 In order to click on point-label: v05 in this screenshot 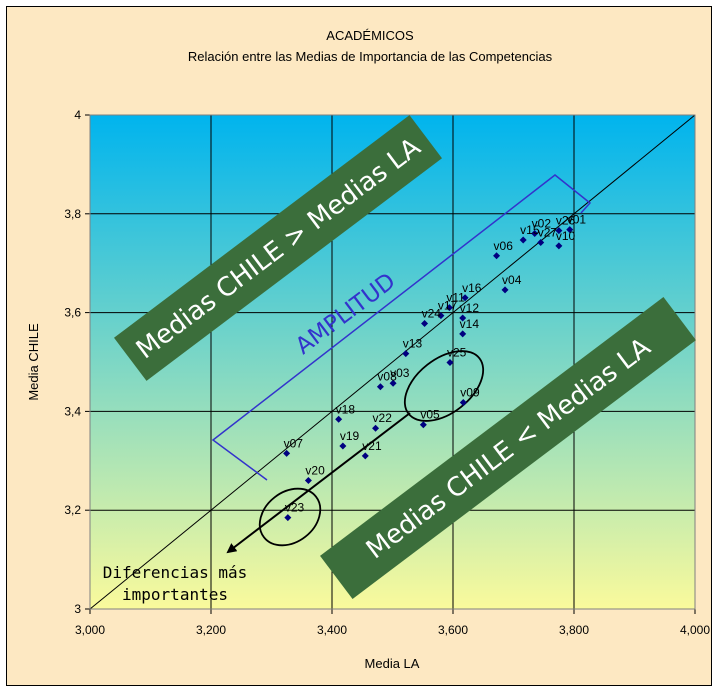, I will do `click(430, 415)`.